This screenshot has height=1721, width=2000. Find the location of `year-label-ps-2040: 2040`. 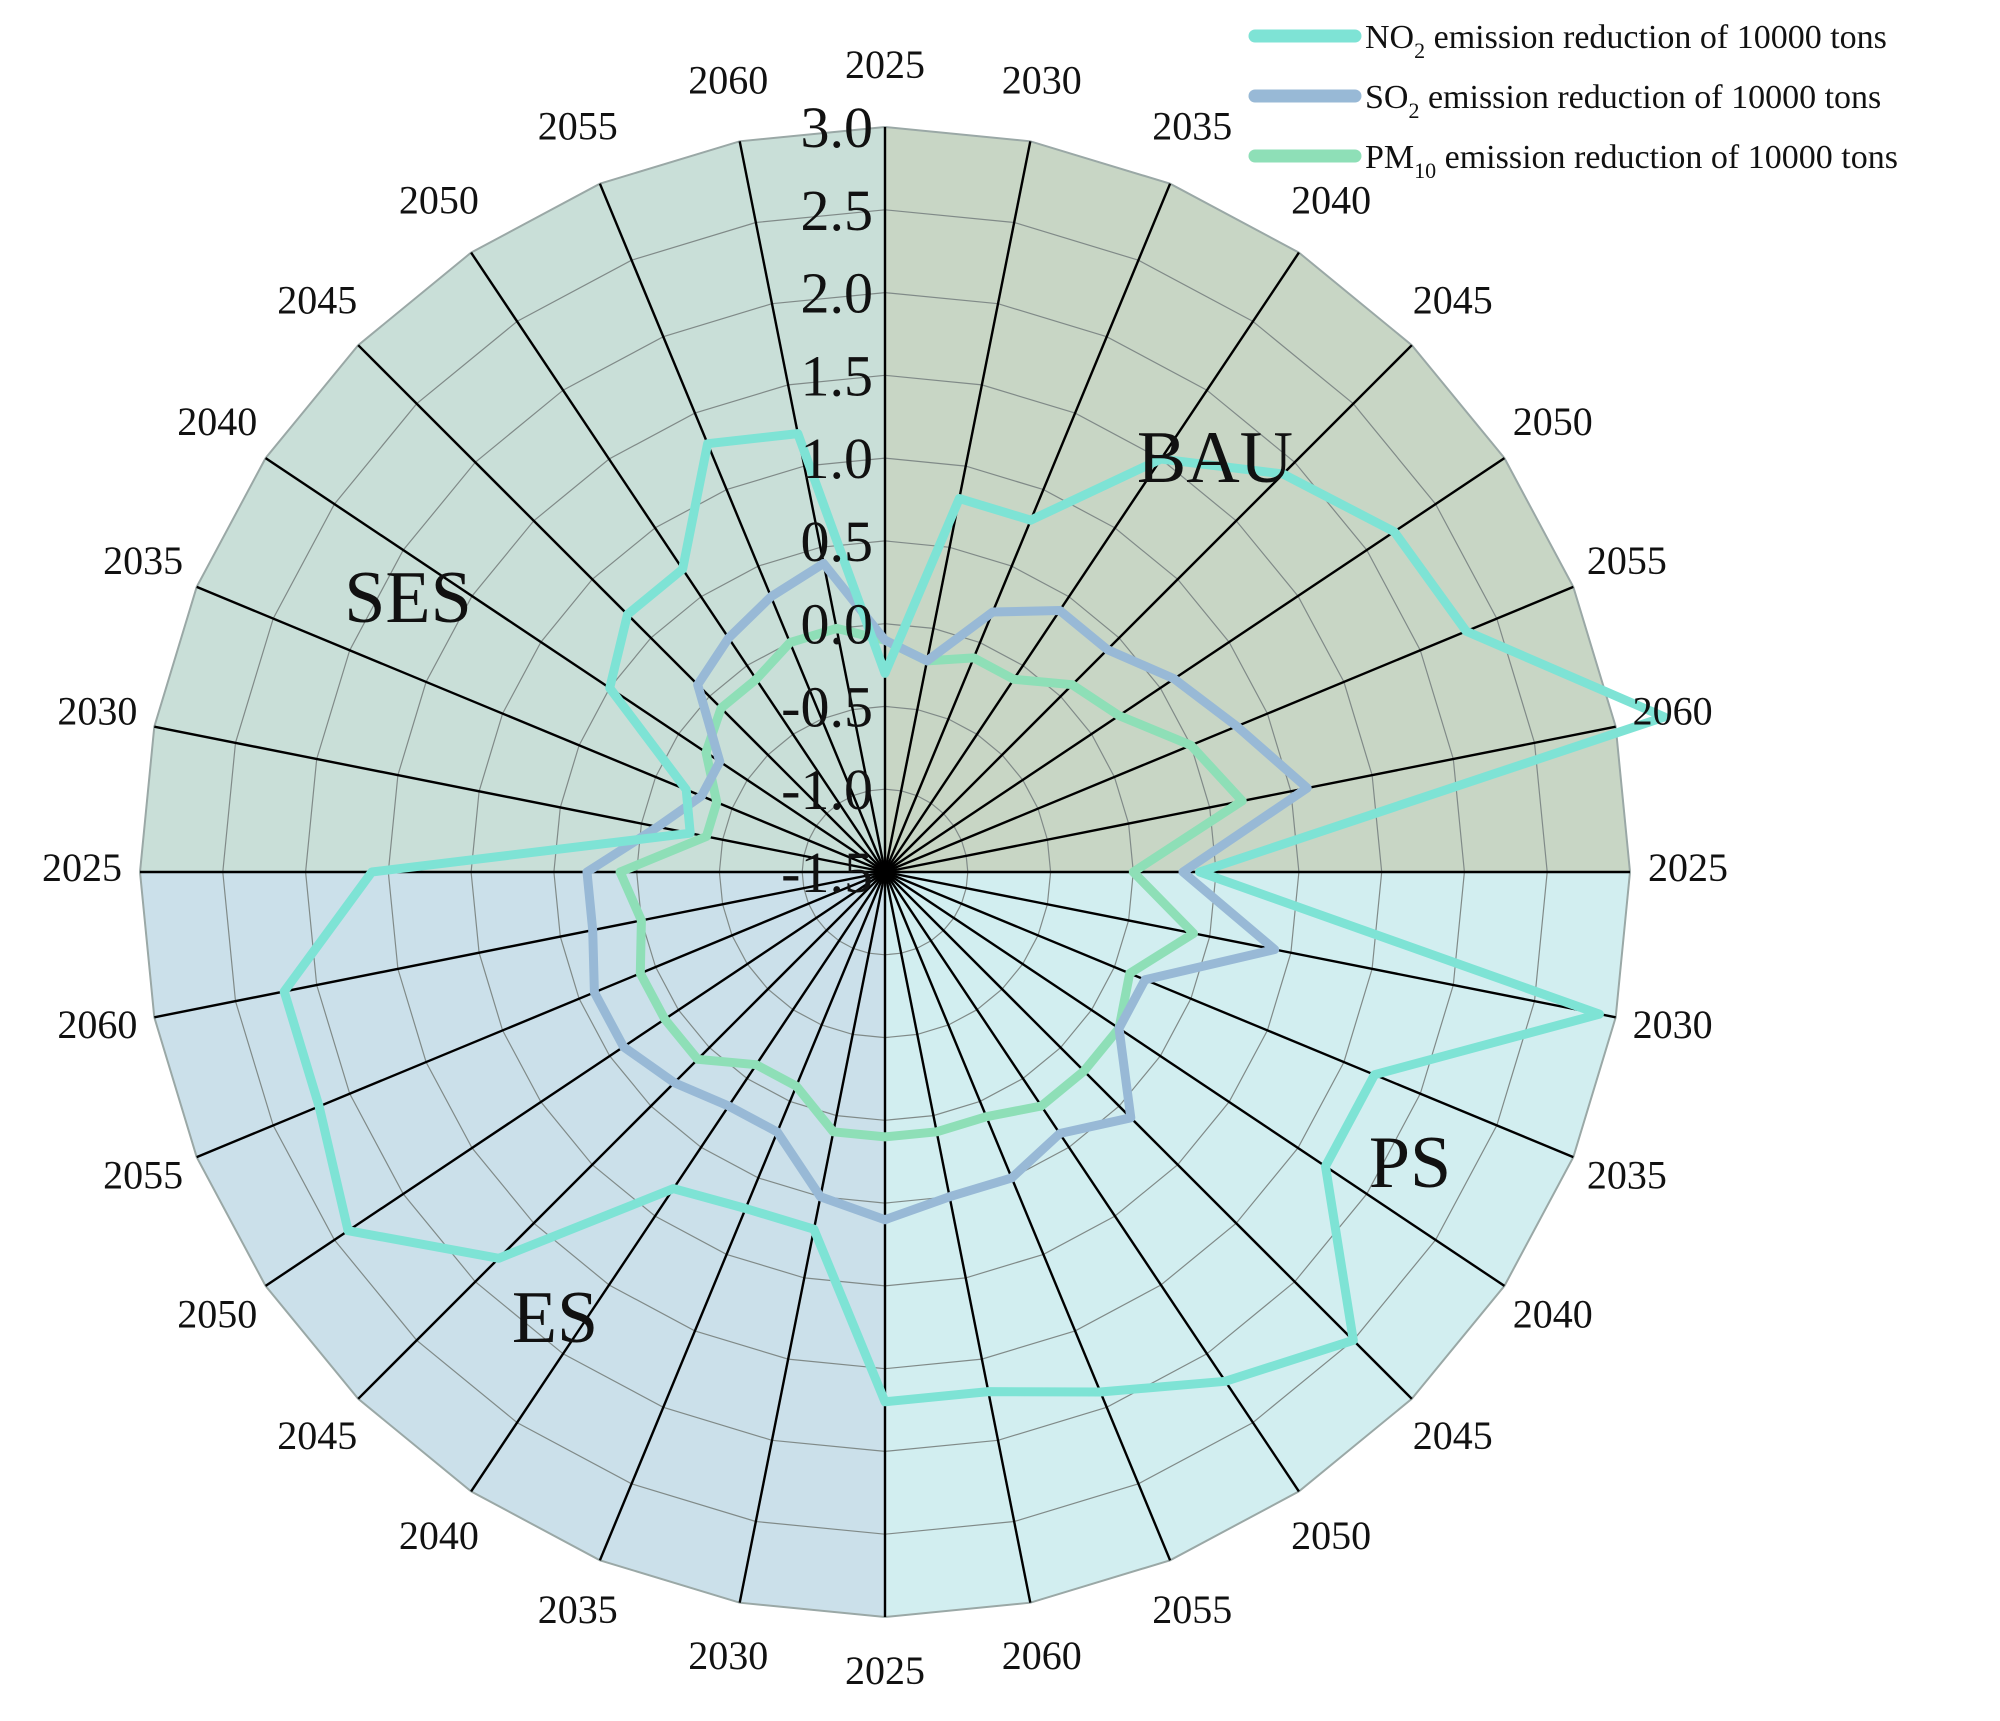

year-label-ps-2040: 2040 is located at coordinates (1553, 1313).